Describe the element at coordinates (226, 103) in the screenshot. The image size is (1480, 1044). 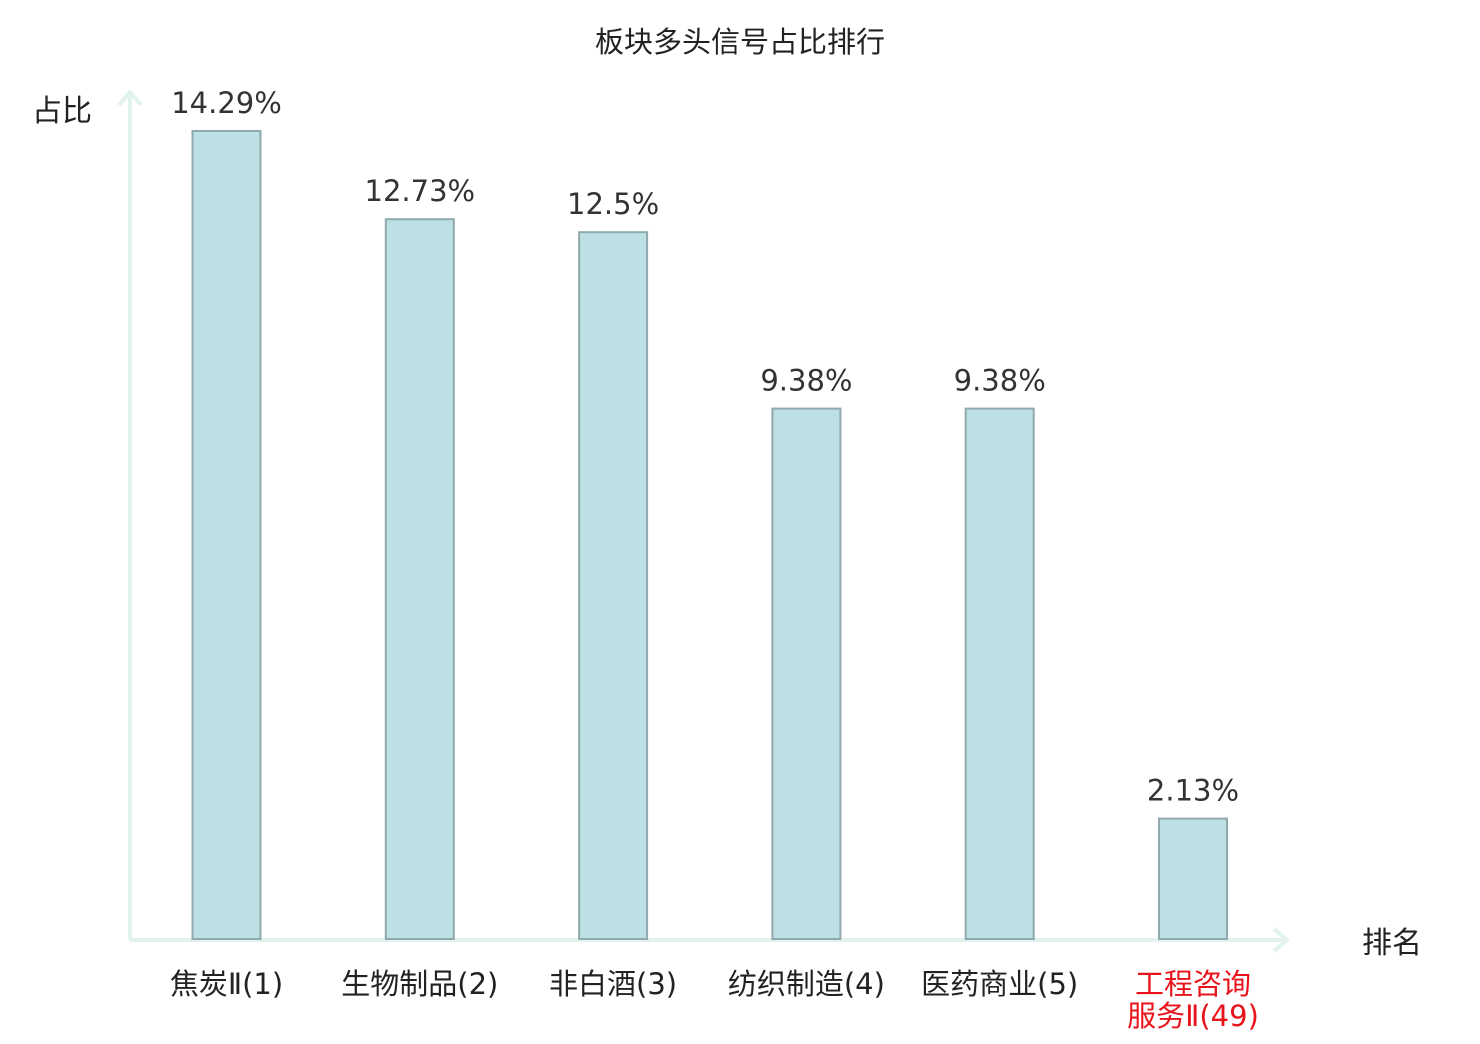
I see `bar-value-label: 14.29%` at that location.